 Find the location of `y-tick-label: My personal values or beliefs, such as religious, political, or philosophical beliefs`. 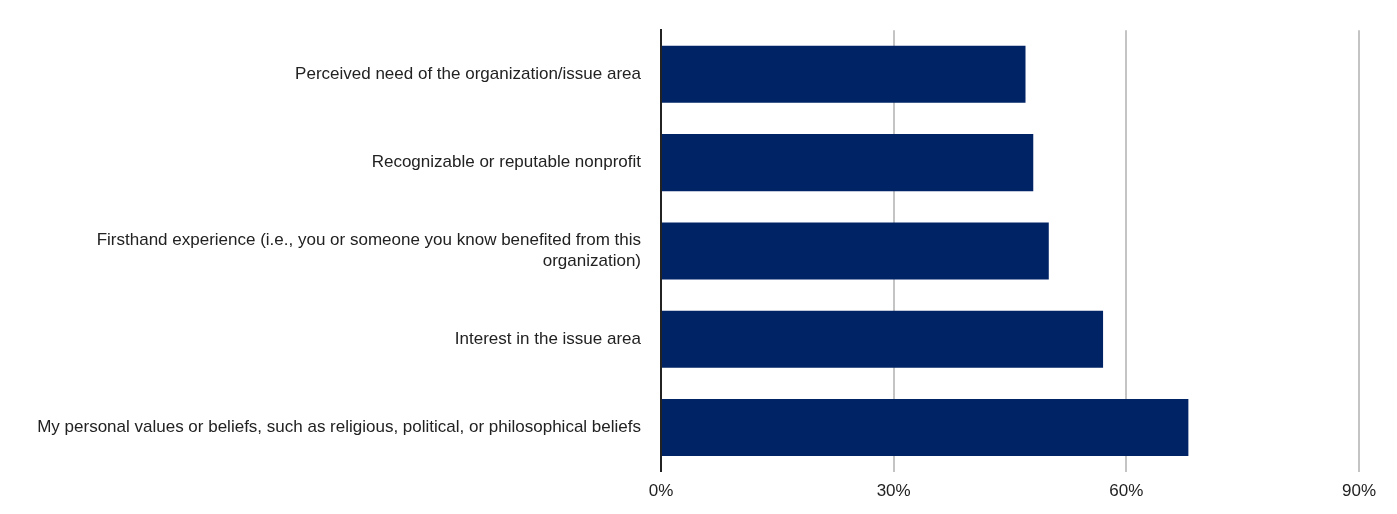

y-tick-label: My personal values or beliefs, such as religious, political, or philosophical beliefs is located at coordinates (339, 427).